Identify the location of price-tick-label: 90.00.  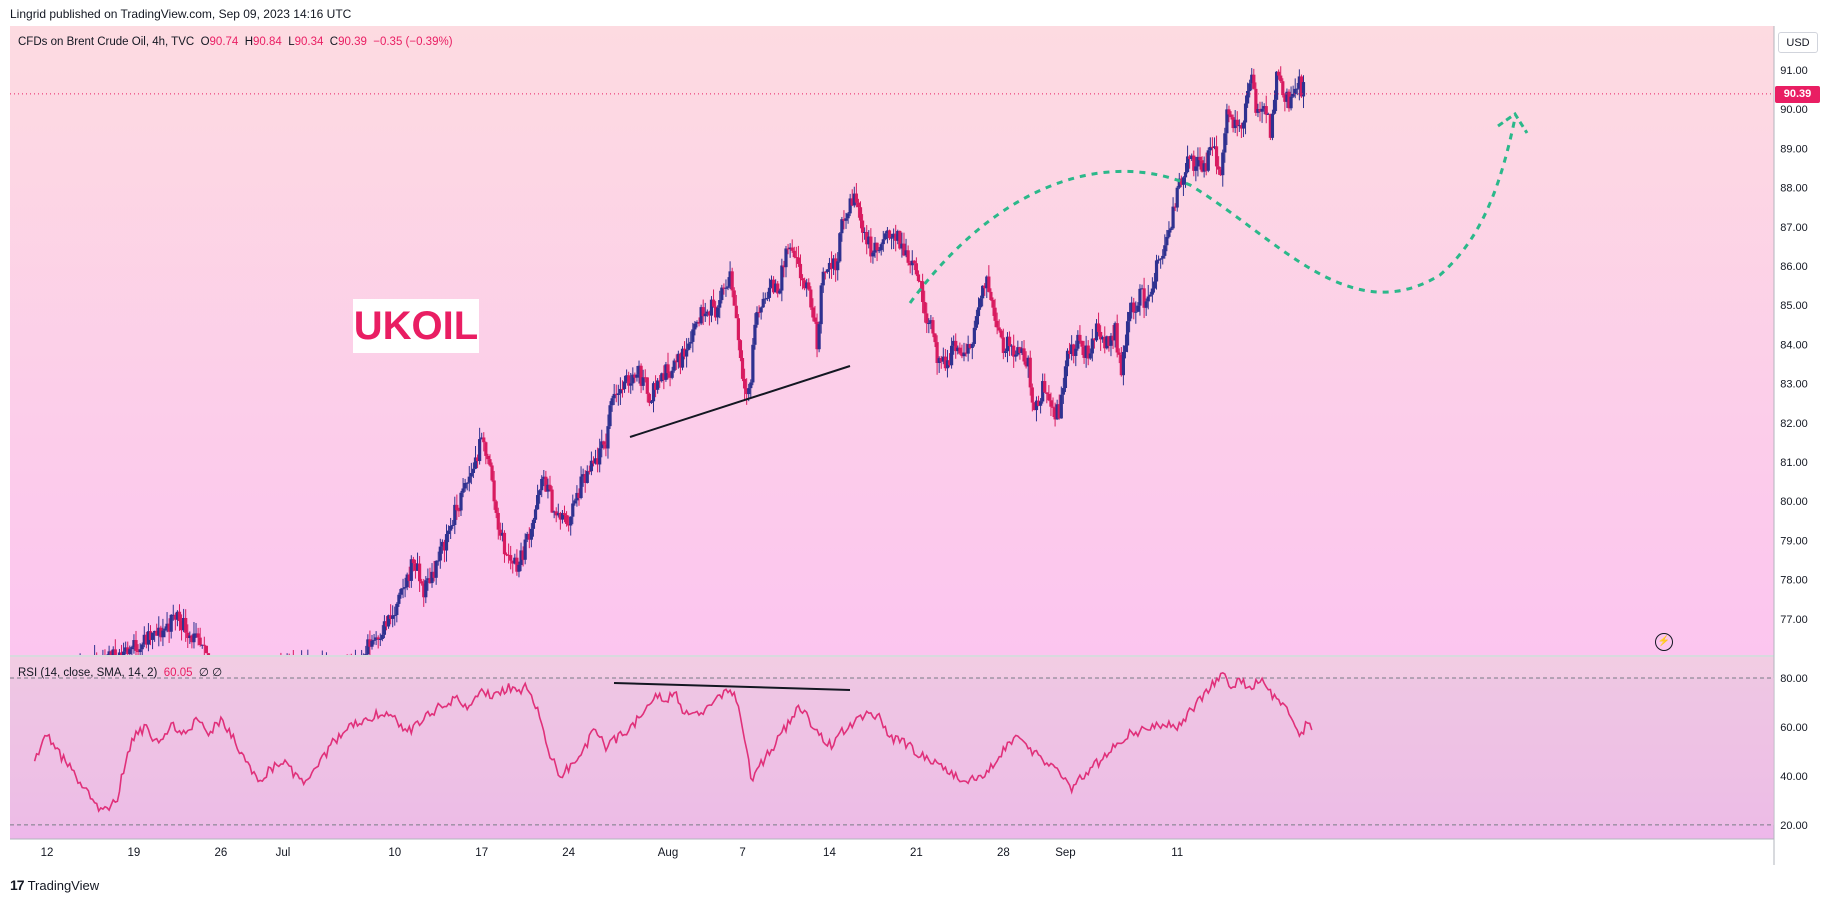
(1794, 110).